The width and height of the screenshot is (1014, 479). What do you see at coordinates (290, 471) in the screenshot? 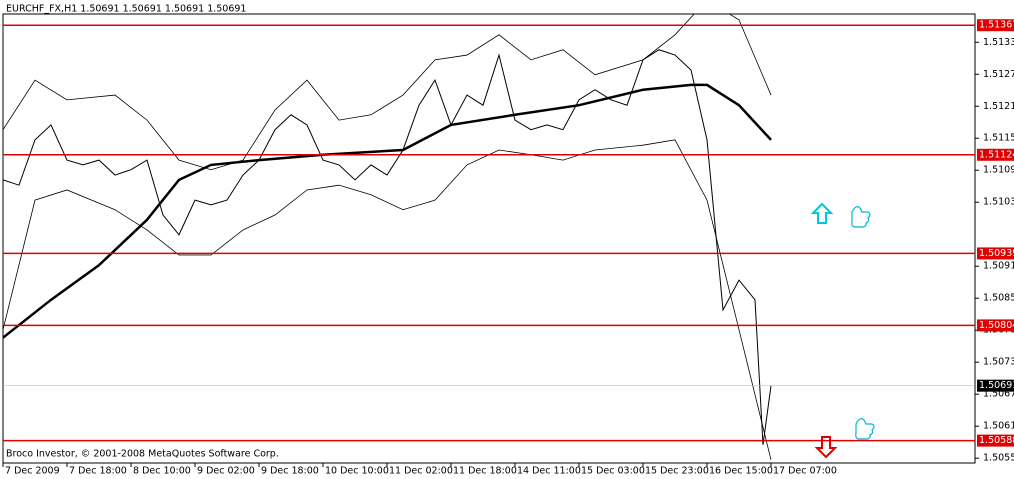
I see `x-tick-label: 9 Dec 18:00` at bounding box center [290, 471].